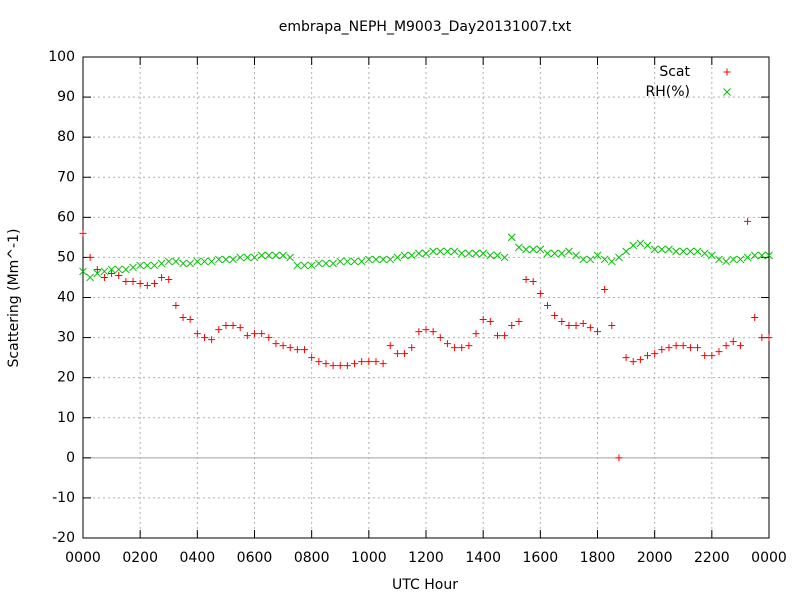 The height and width of the screenshot is (600, 800). What do you see at coordinates (483, 558) in the screenshot?
I see `x-tick-label: 1400` at bounding box center [483, 558].